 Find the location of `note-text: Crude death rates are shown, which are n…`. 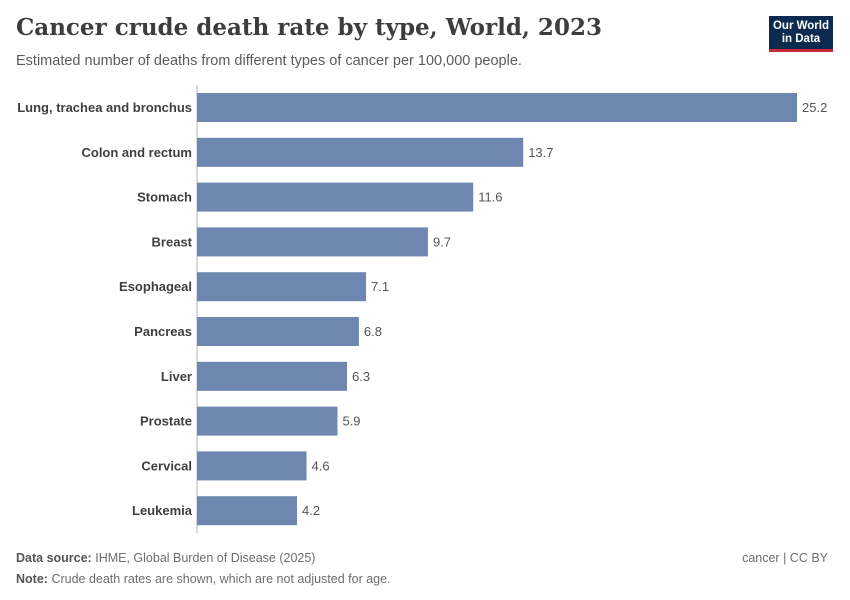

note-text: Crude death rates are shown, which are n… is located at coordinates (221, 579).